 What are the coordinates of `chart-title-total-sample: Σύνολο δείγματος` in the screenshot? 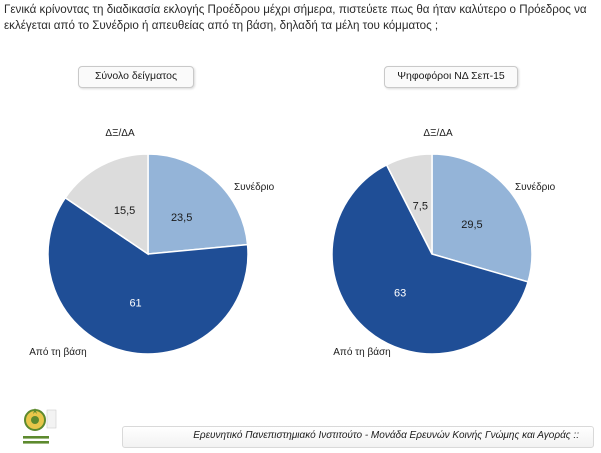 It's located at (136, 77).